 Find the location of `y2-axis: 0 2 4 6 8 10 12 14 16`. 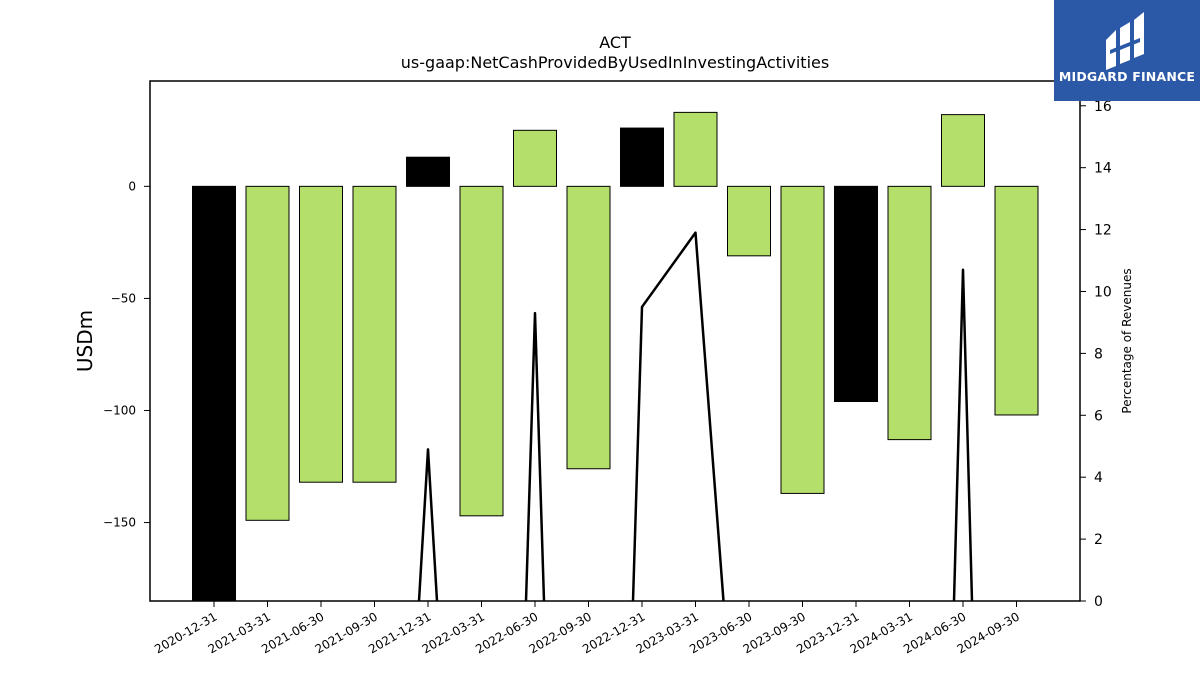

y2-axis: 0 2 4 6 8 10 12 14 16 is located at coordinates (1096, 354).